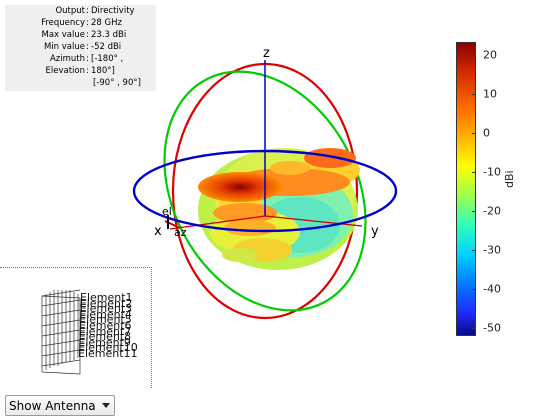  I want to click on y-axis, so click(313, 221).